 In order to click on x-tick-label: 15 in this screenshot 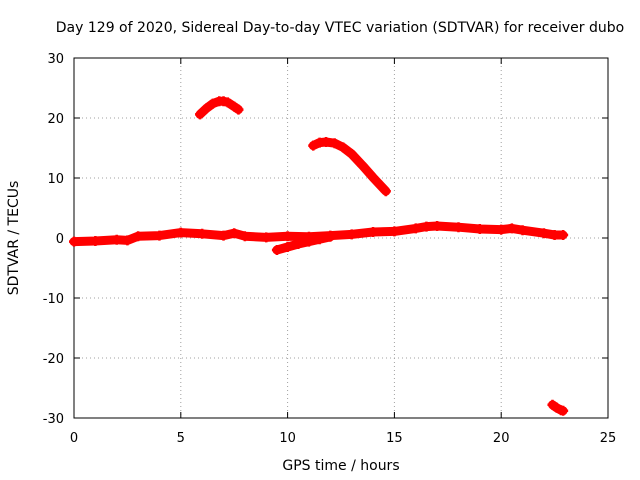, I will do `click(394, 438)`.